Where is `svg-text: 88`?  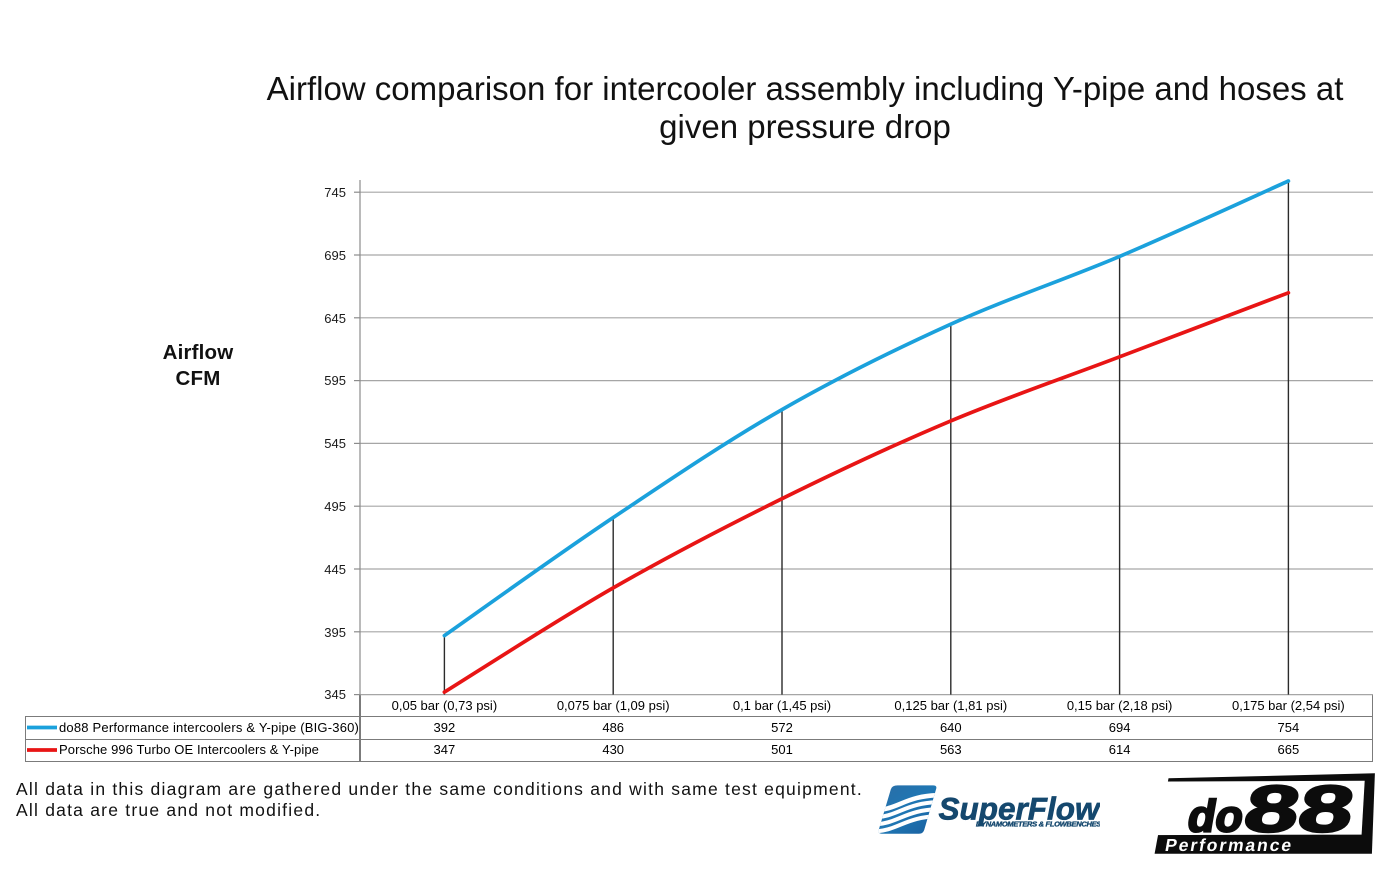 svg-text: 88 is located at coordinates (1299, 809).